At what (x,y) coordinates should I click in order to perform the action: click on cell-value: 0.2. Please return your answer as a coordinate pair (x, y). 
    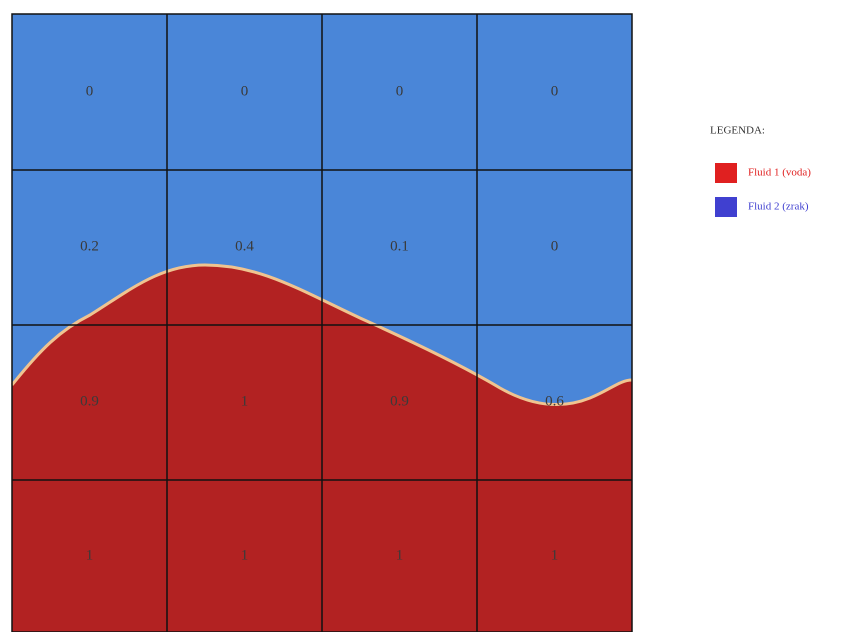
    Looking at the image, I should click on (89, 246).